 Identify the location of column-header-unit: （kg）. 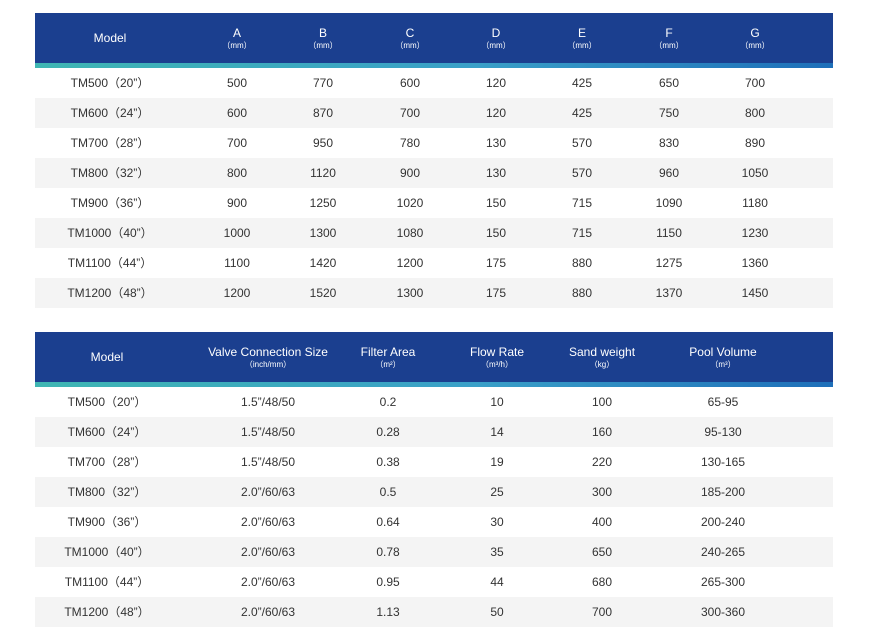
(602, 364).